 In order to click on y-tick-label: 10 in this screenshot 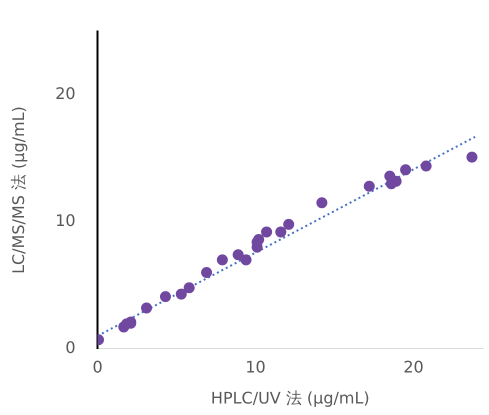, I will do `click(65, 220)`.